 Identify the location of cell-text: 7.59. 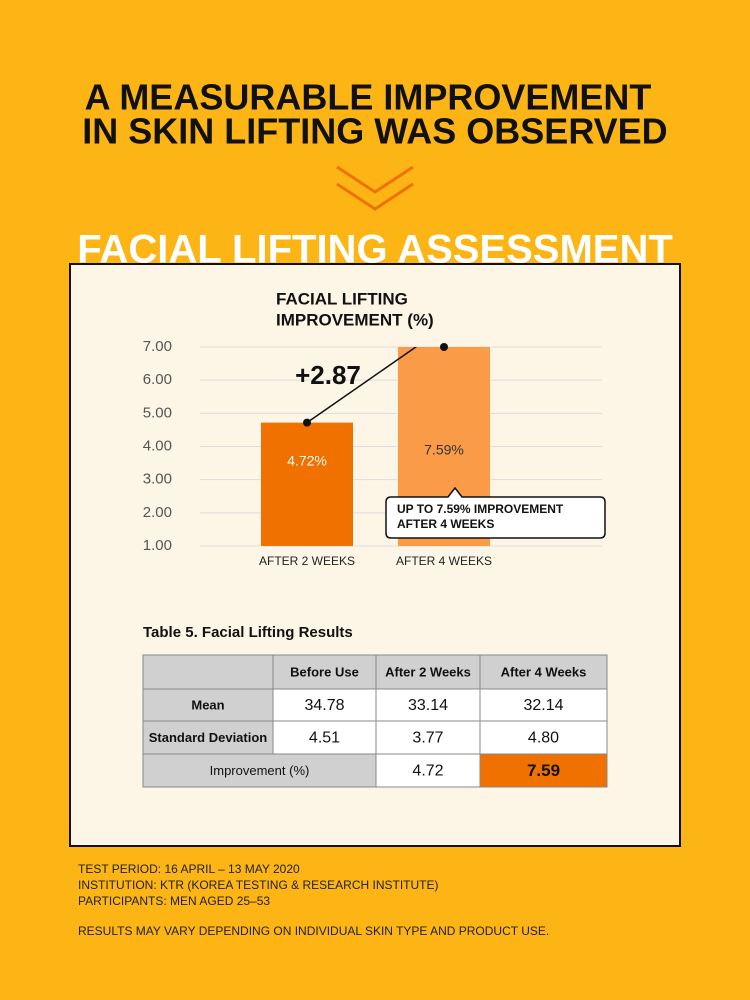
(543, 770).